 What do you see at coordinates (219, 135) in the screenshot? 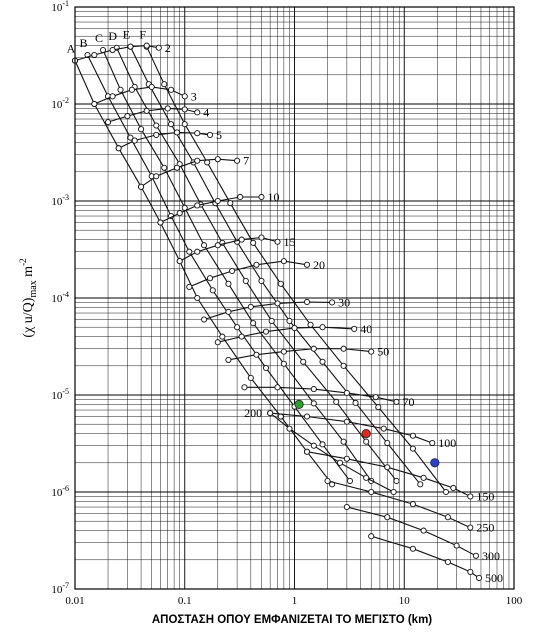
I see `height-label: 5` at bounding box center [219, 135].